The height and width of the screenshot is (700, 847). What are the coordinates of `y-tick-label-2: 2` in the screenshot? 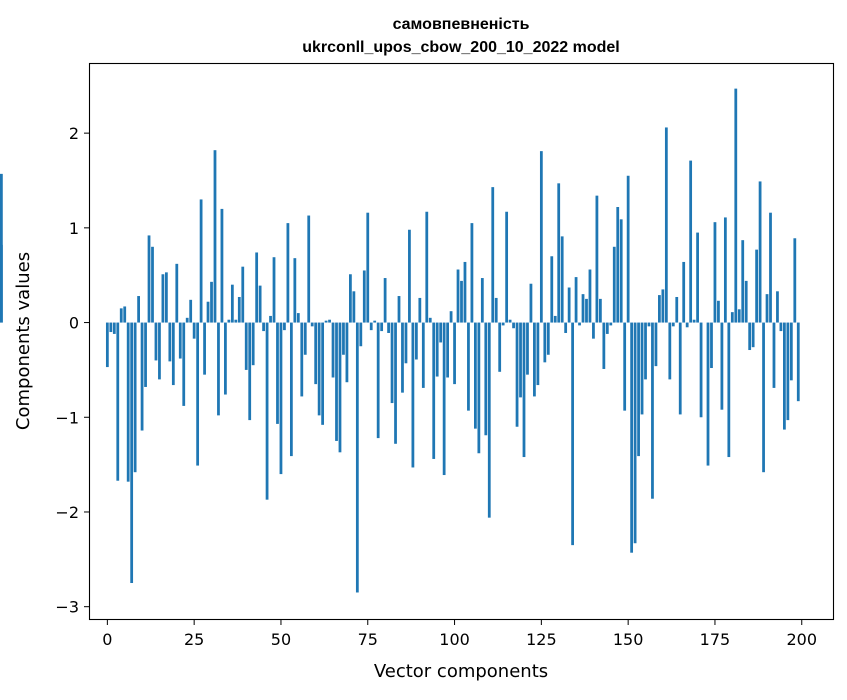 It's located at (74, 133).